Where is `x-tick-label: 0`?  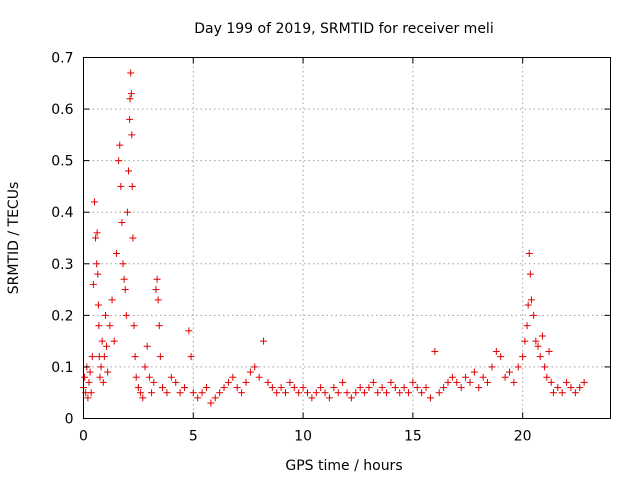 x-tick-label: 0 is located at coordinates (83, 437).